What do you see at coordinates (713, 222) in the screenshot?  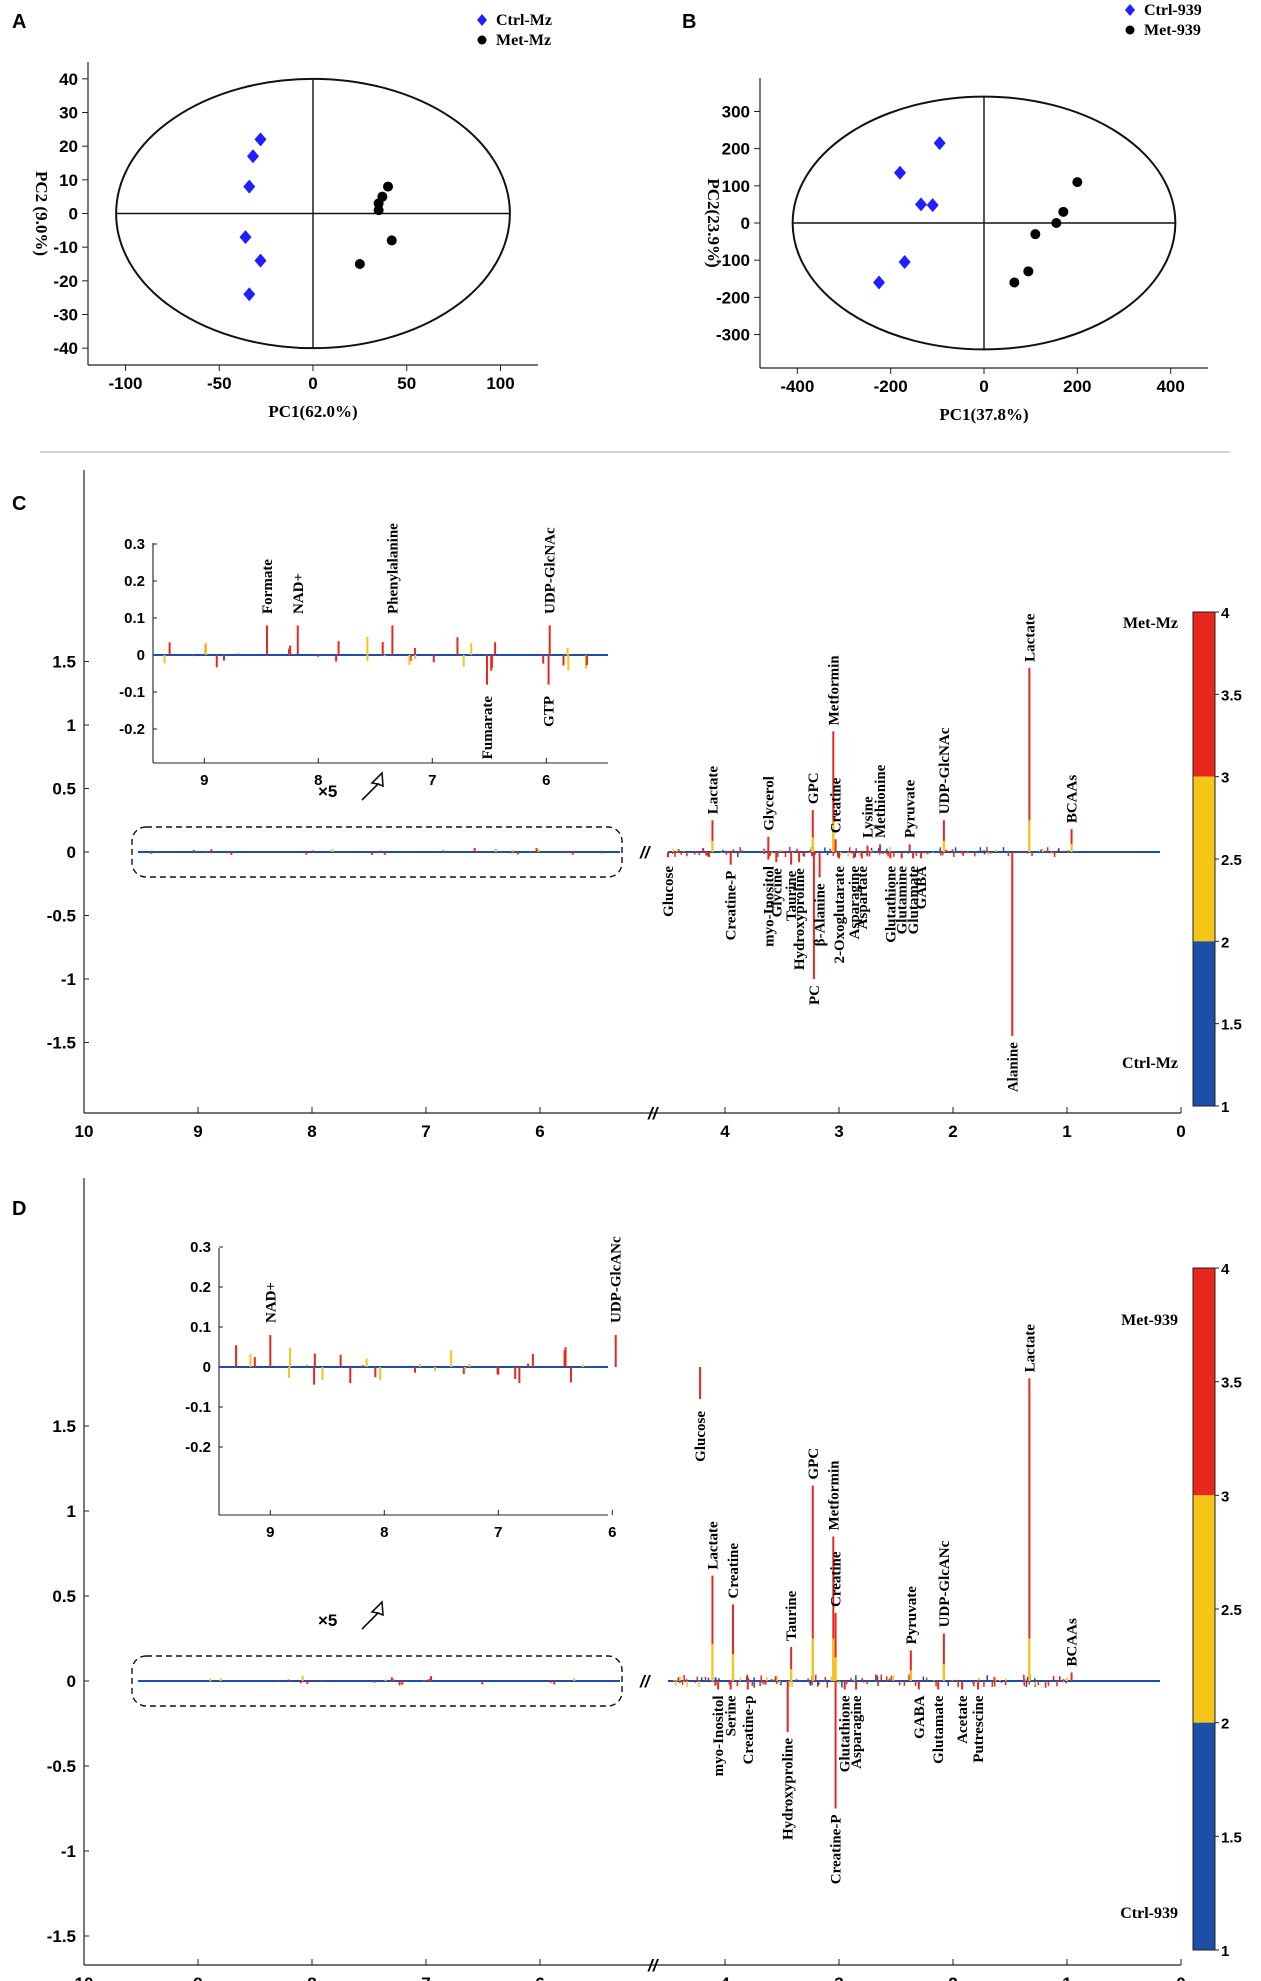 I see `y-axis-label: PC2(23.9%)` at bounding box center [713, 222].